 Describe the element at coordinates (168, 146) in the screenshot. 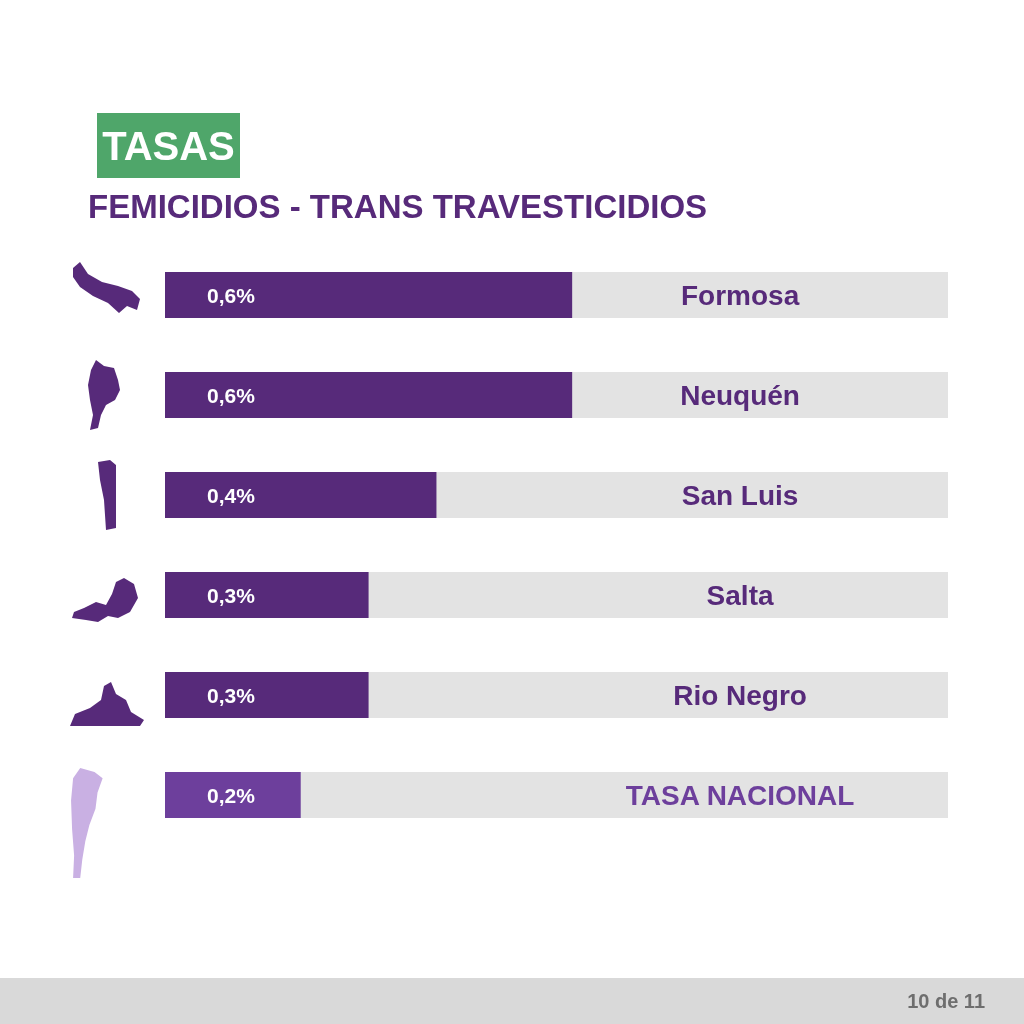

I see `chart-title: TASAS` at that location.